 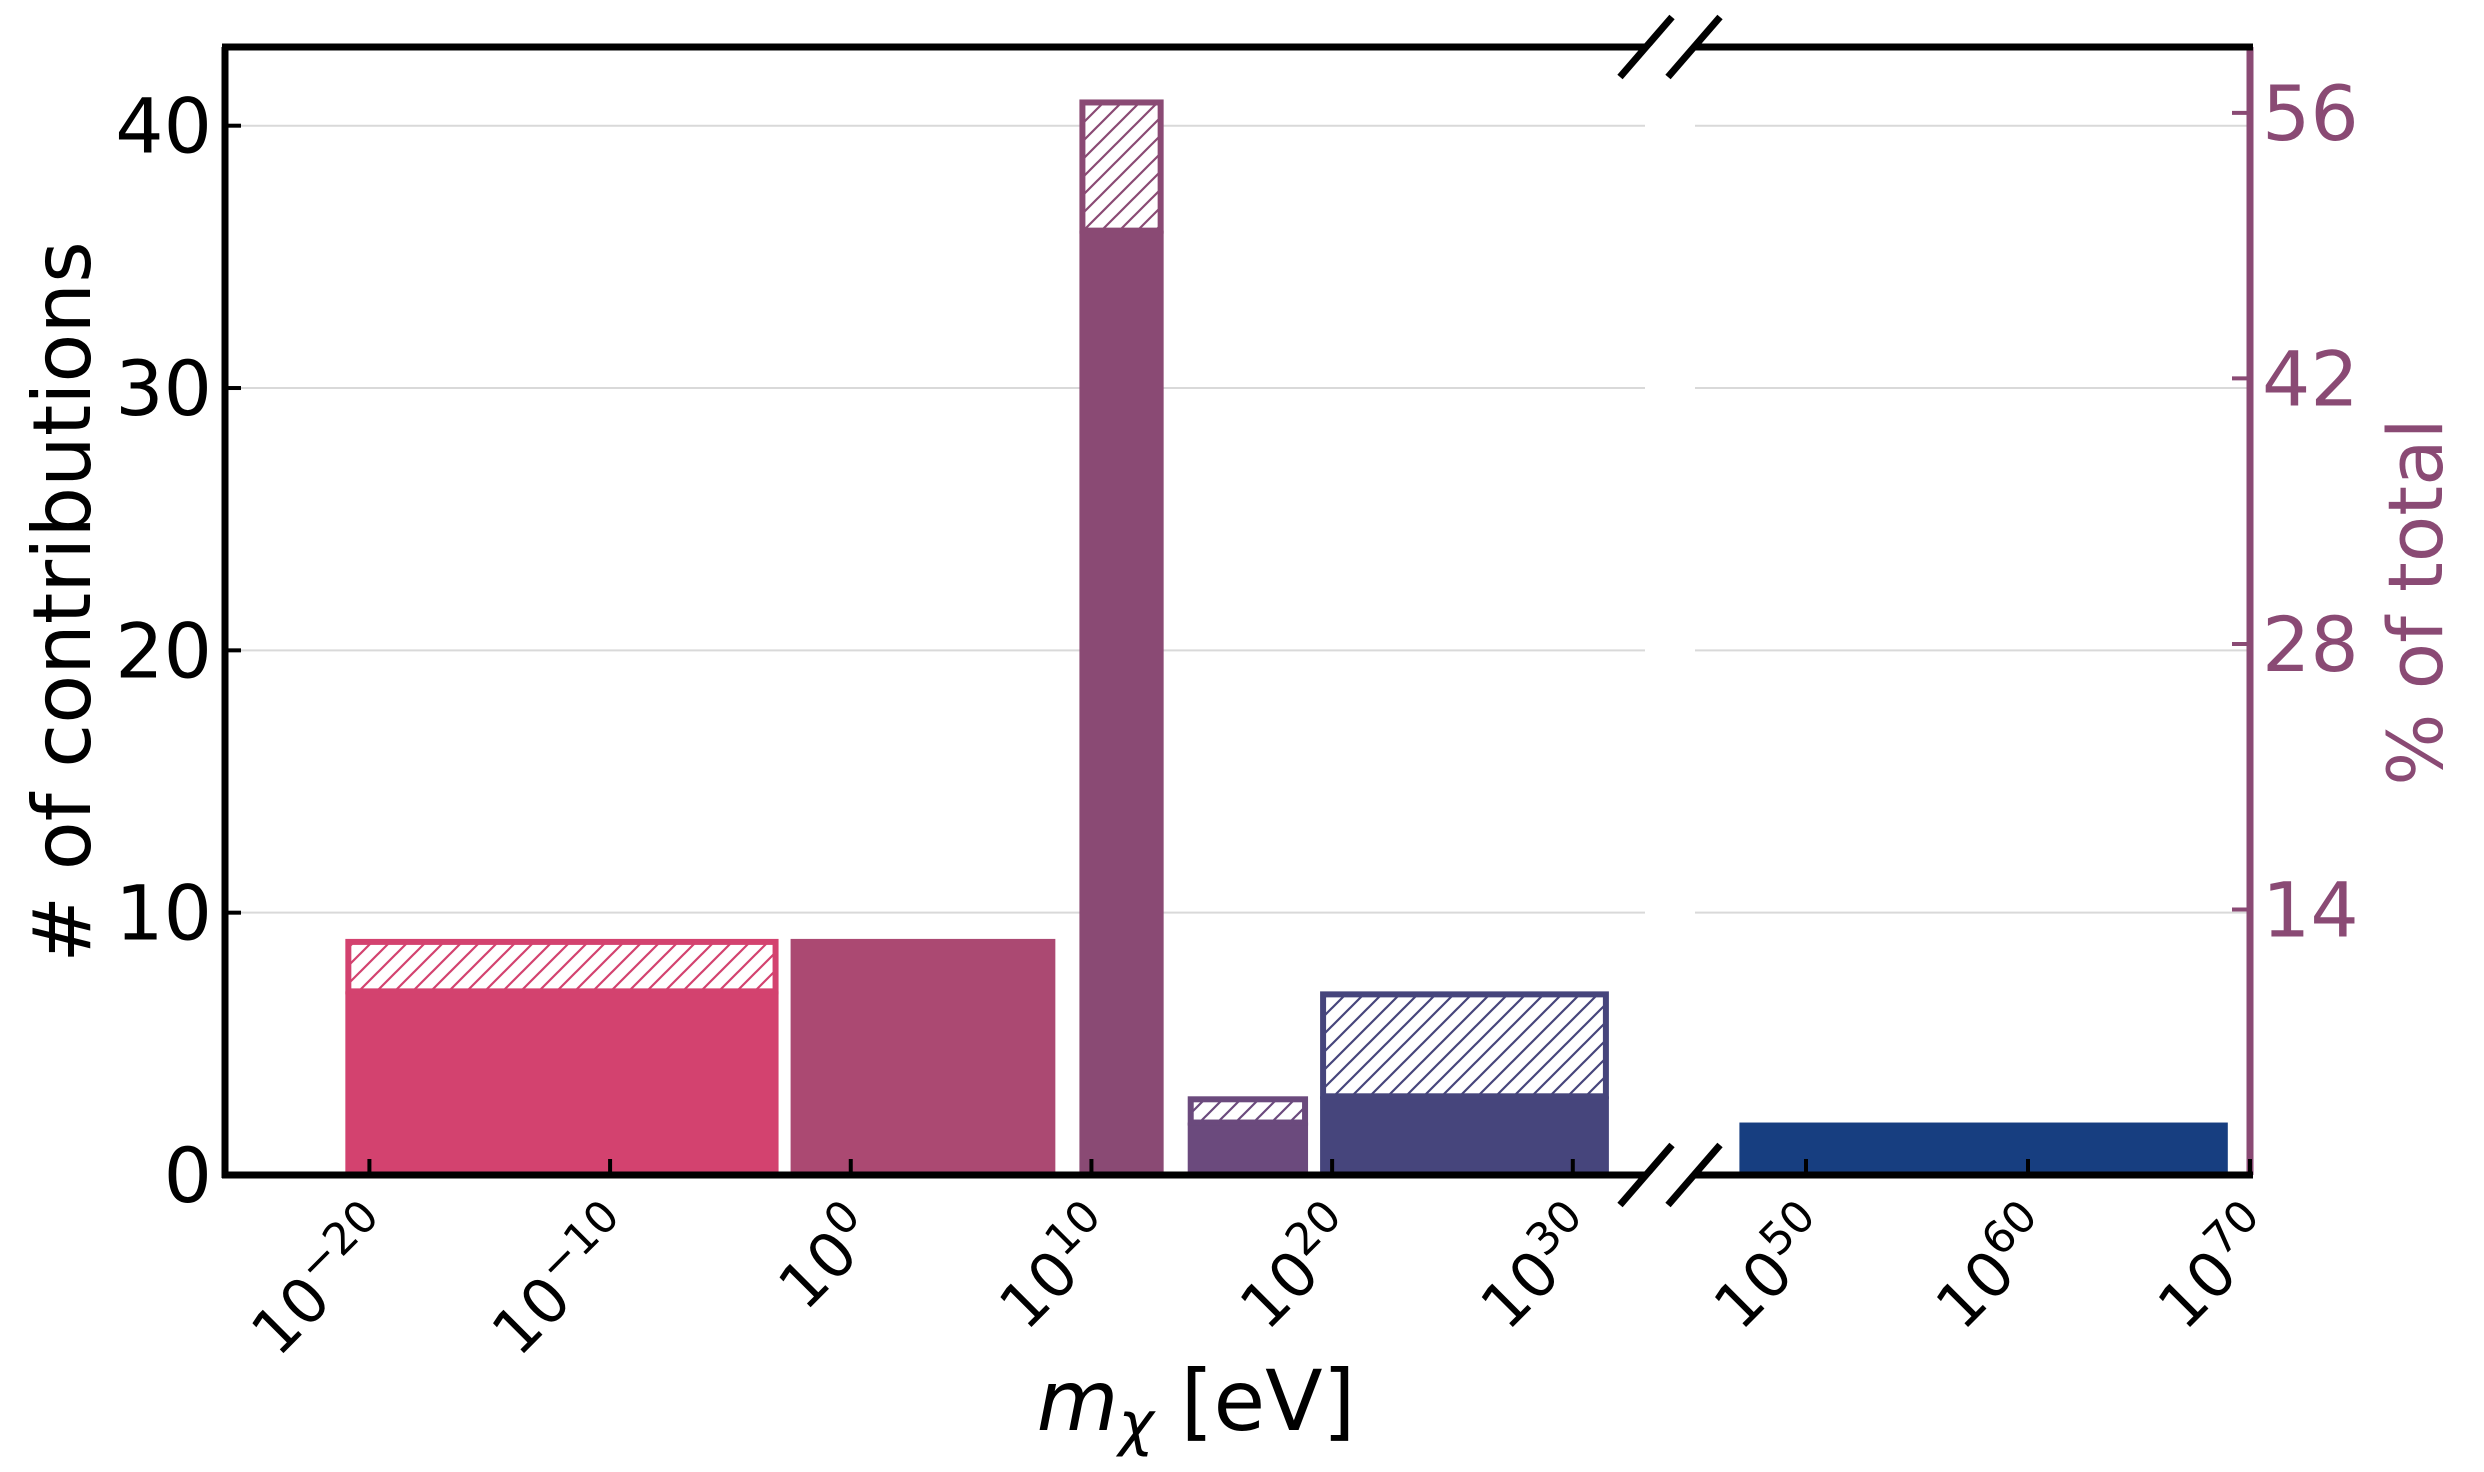 I want to click on y-right-tick-label: 42, so click(x=2310, y=378).